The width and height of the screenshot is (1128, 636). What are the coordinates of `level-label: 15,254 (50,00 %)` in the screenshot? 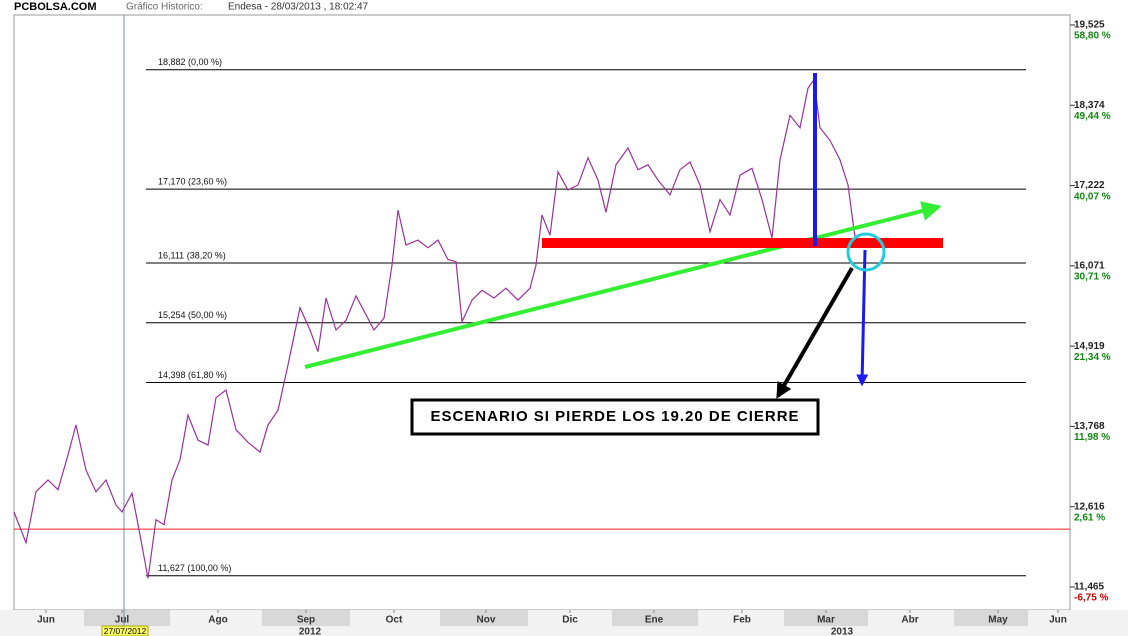 It's located at (192, 315).